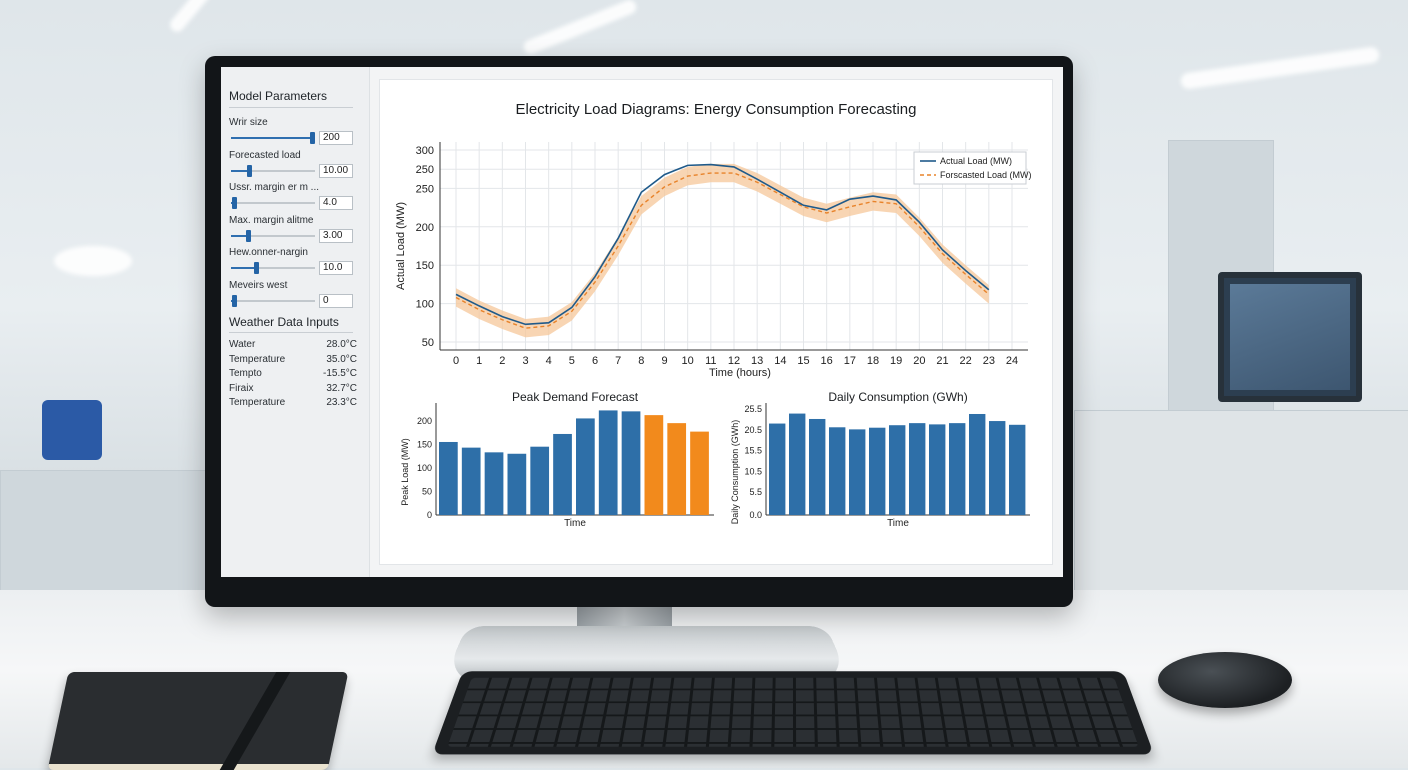 This screenshot has width=1408, height=770. Describe the element at coordinates (734, 361) in the screenshot. I see `x-tick-label: 12` at that location.